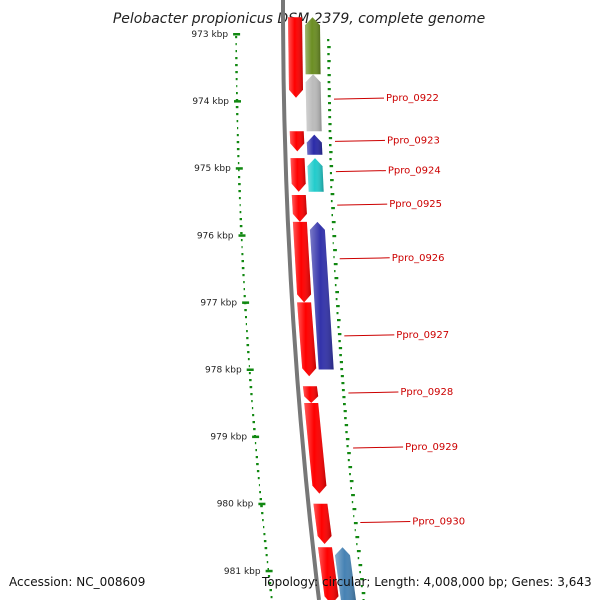 The image size is (600, 600). I want to click on gene-arrow-ppro_0922-shading, so click(313, 103).